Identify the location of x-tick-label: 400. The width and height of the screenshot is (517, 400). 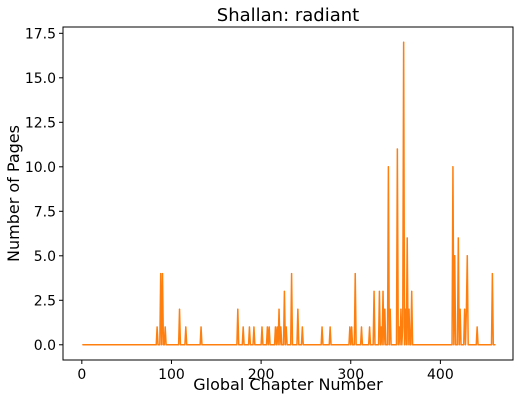
(440, 375).